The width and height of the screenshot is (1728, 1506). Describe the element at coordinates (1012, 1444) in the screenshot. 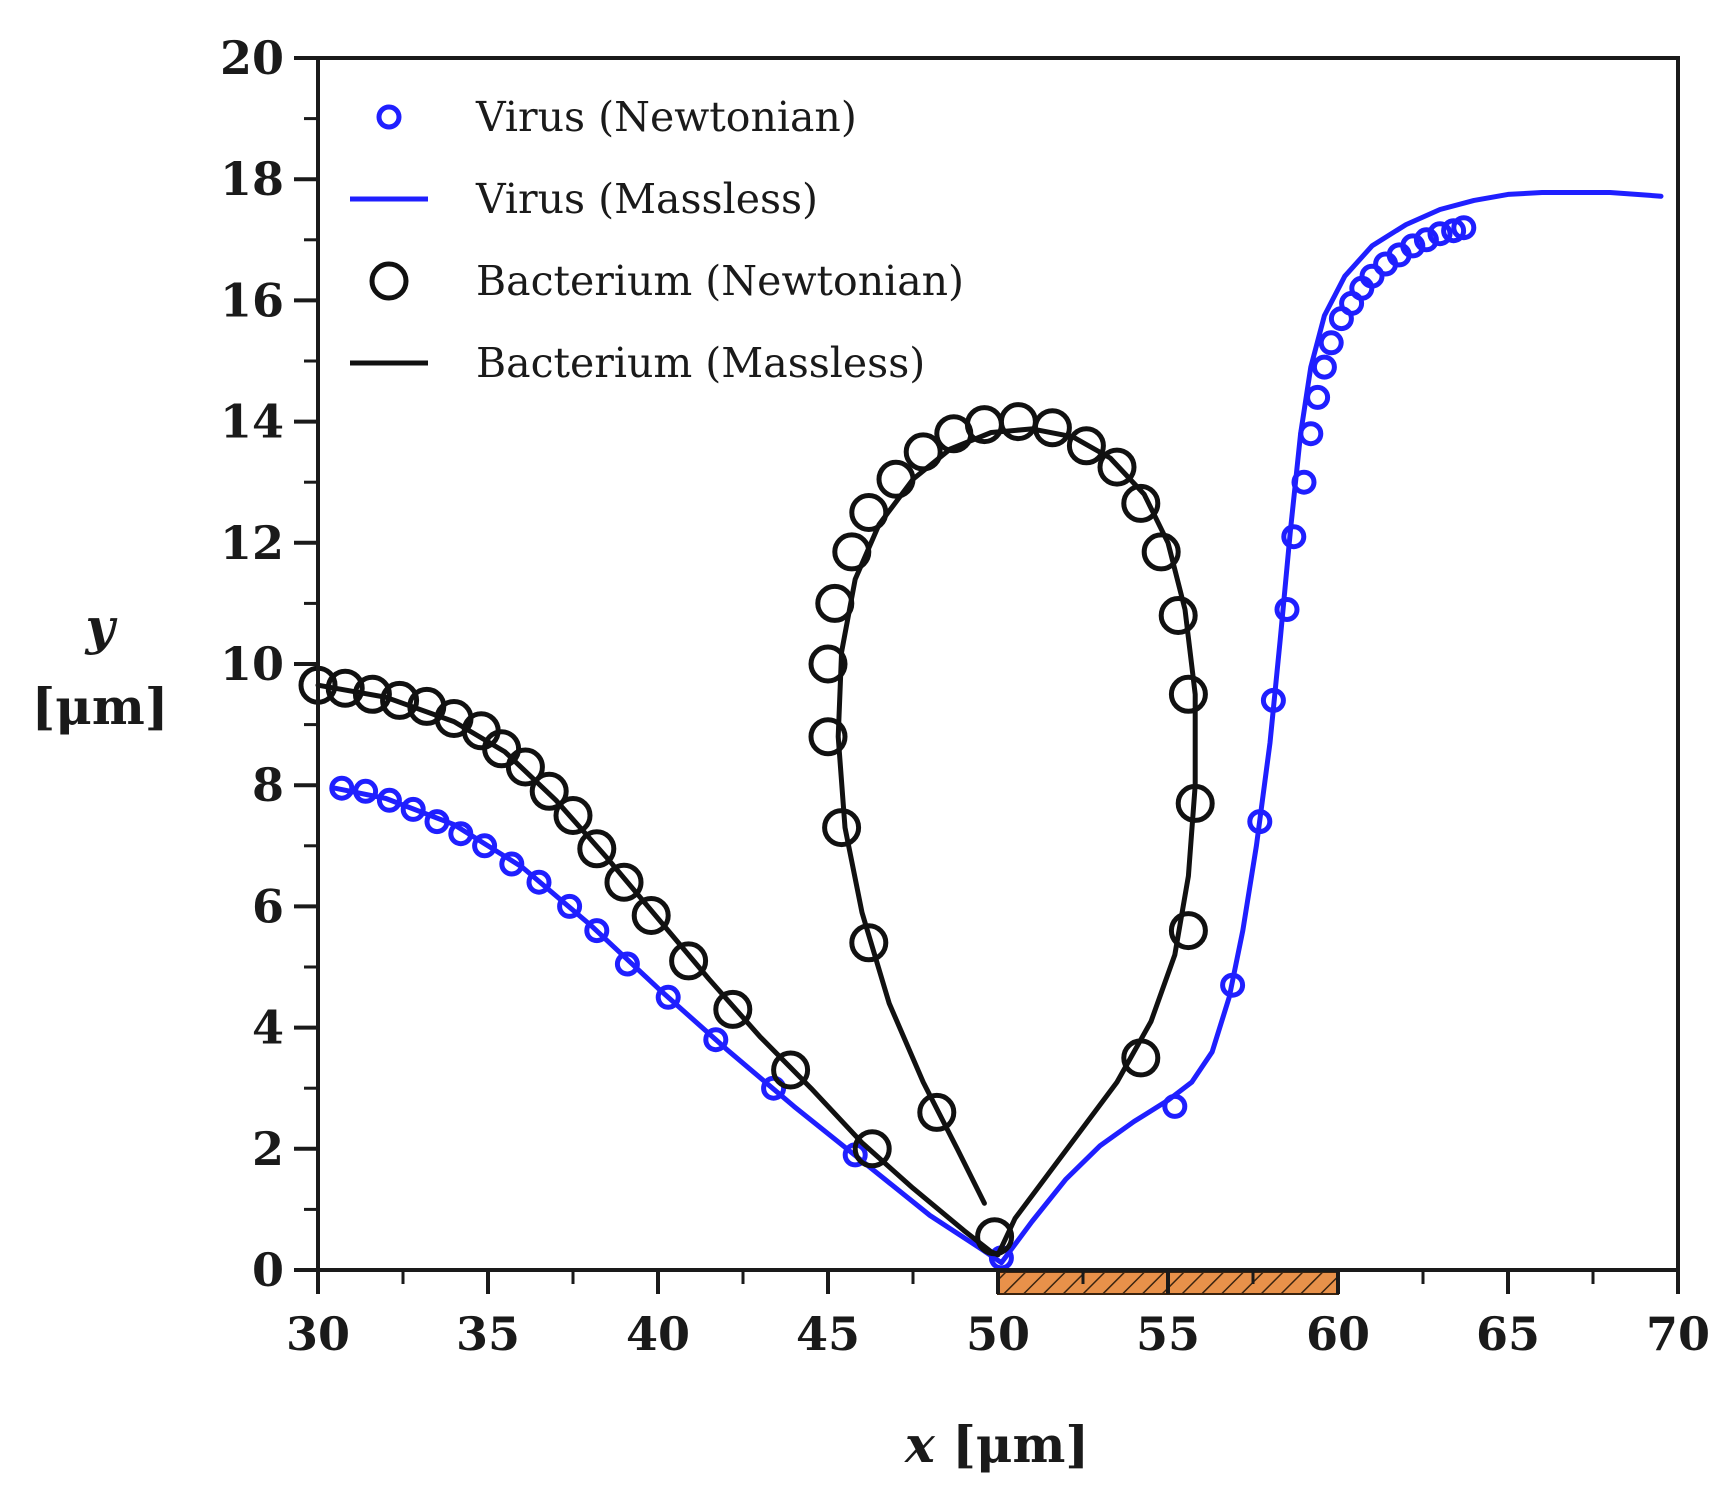

I see `x-axis-unit: [μm]` at that location.